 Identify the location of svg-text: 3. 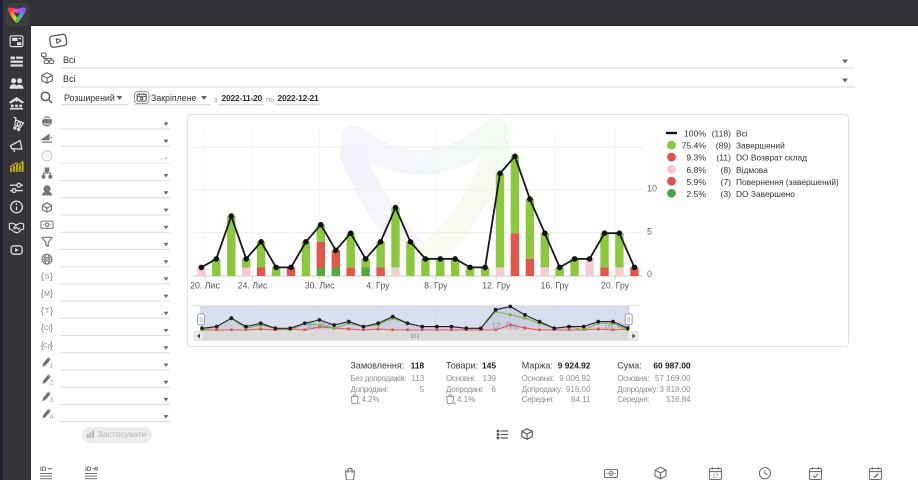
(52, 400).